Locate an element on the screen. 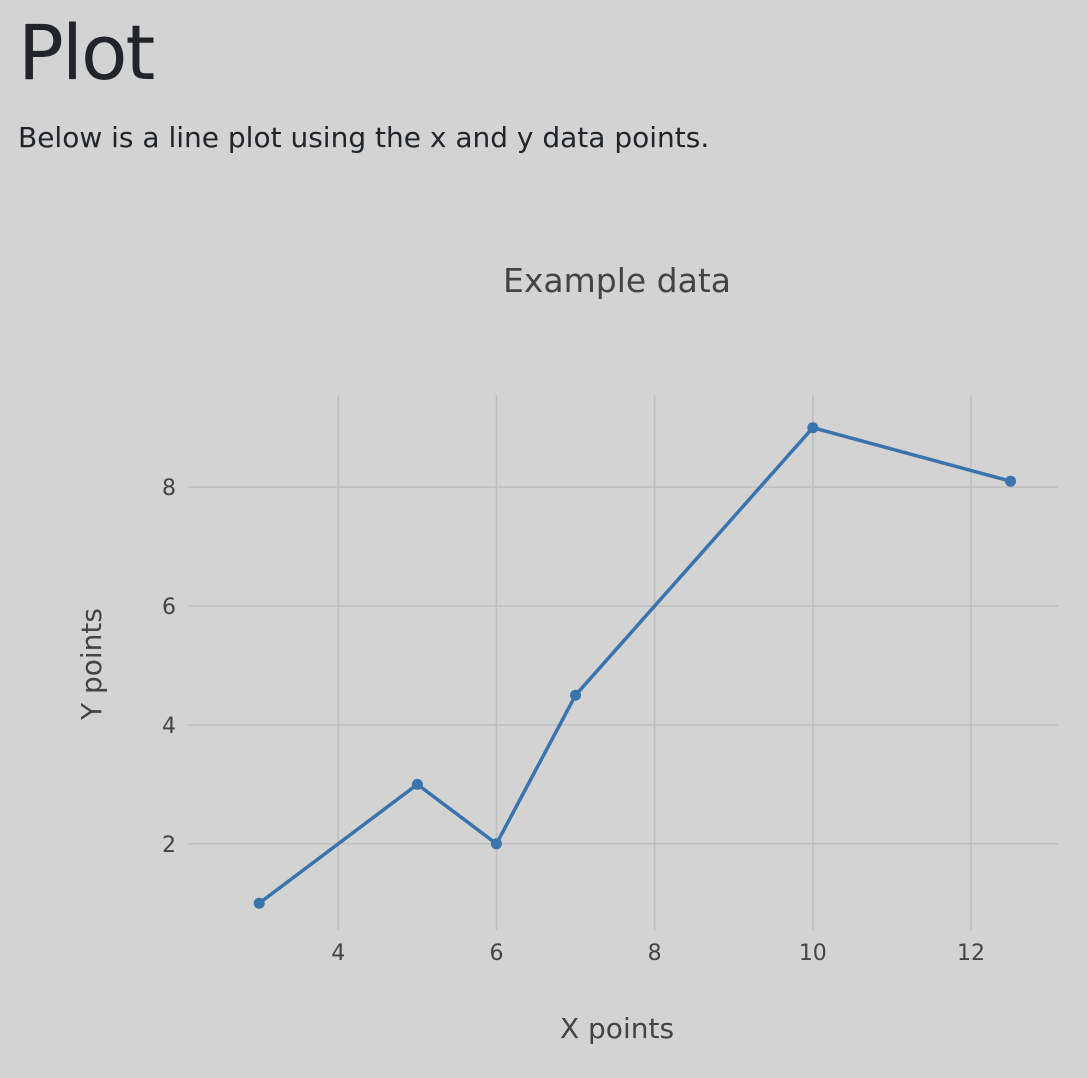 Image resolution: width=1088 pixels, height=1078 pixels. x-tick-label: 4 is located at coordinates (338, 953).